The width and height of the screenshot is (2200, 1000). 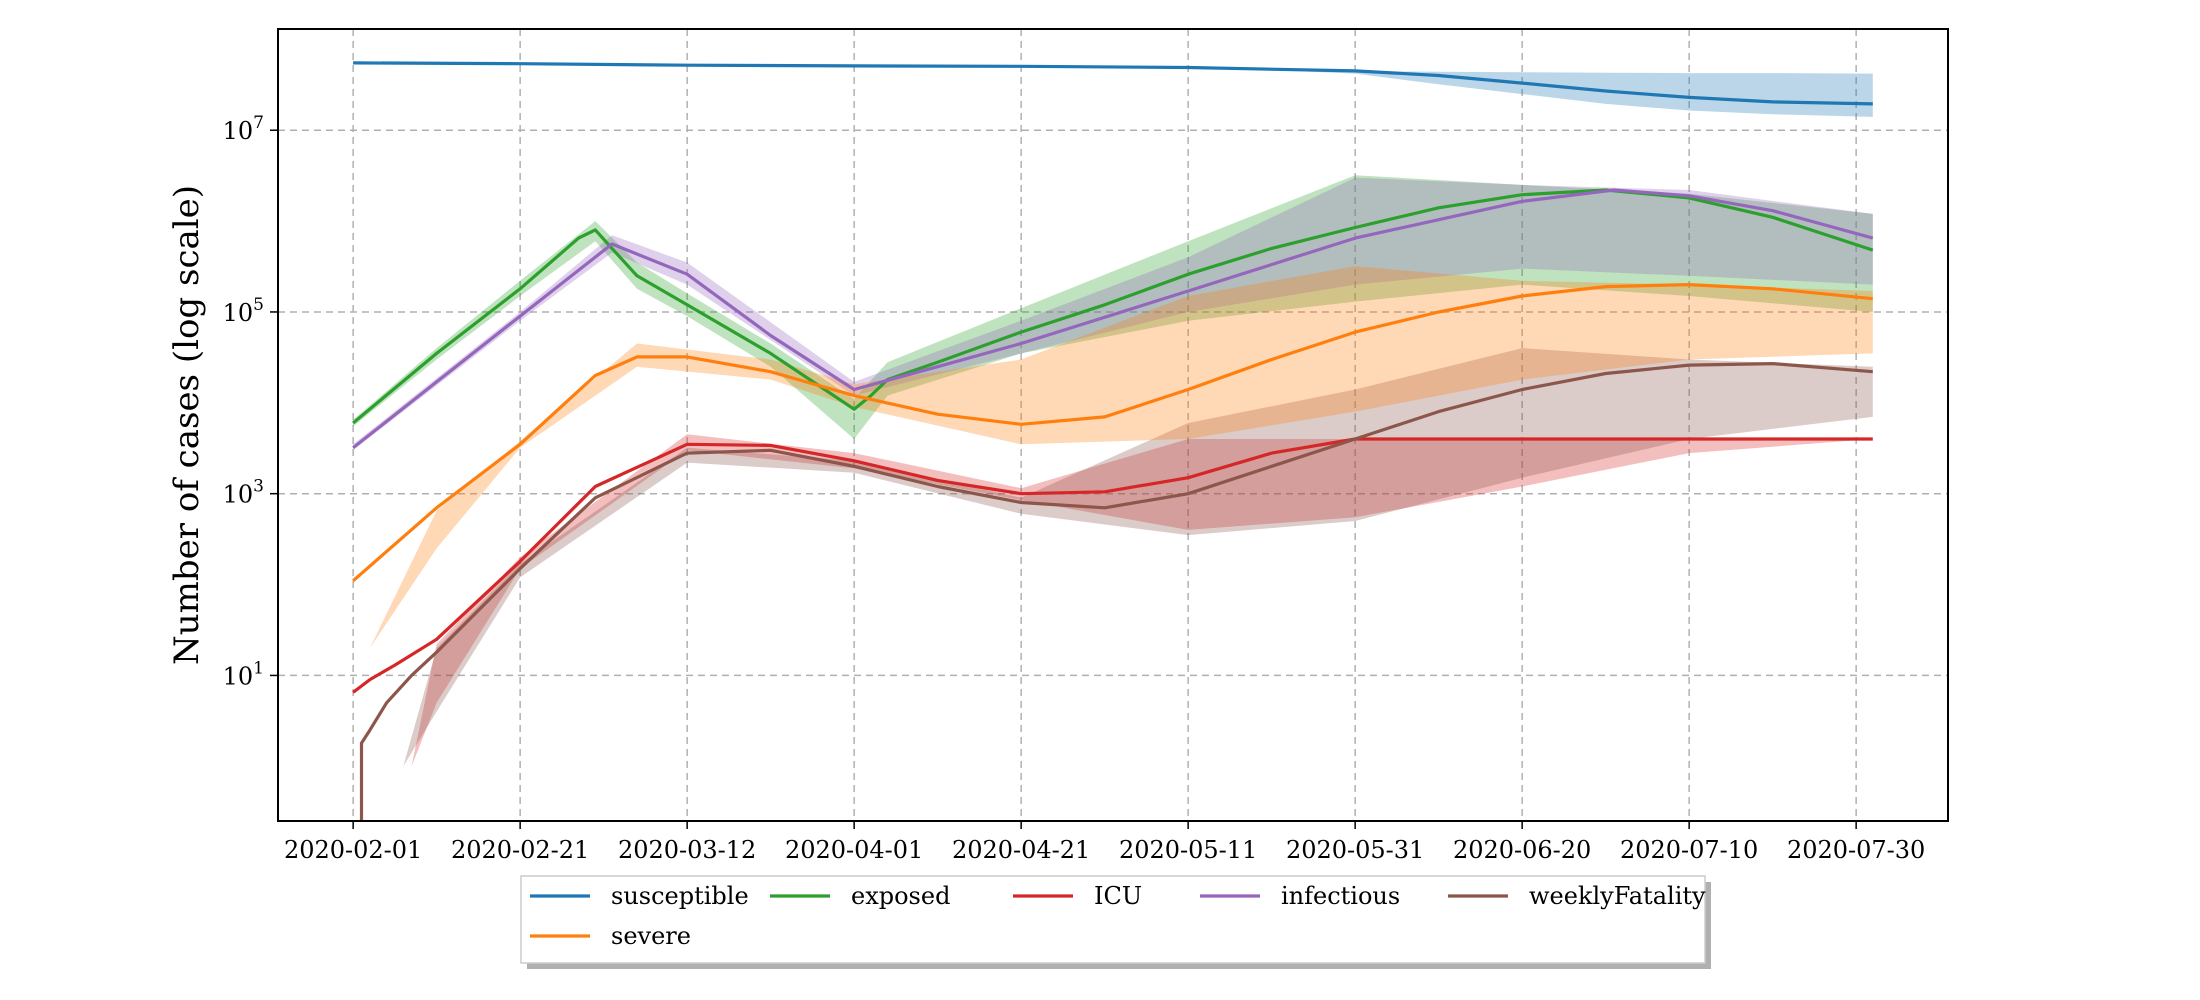 What do you see at coordinates (243, 311) in the screenshot?
I see `y-tick-label: 10⁵` at bounding box center [243, 311].